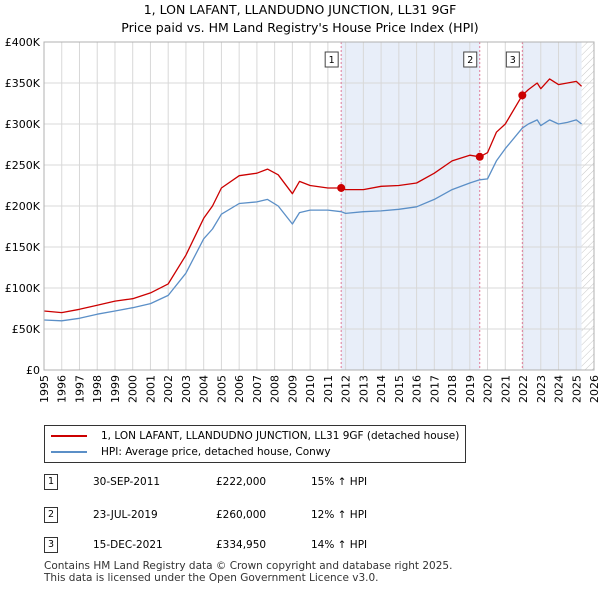 The width and height of the screenshot is (600, 590). Describe the element at coordinates (241, 545) in the screenshot. I see `sale-price: £334,950` at that location.